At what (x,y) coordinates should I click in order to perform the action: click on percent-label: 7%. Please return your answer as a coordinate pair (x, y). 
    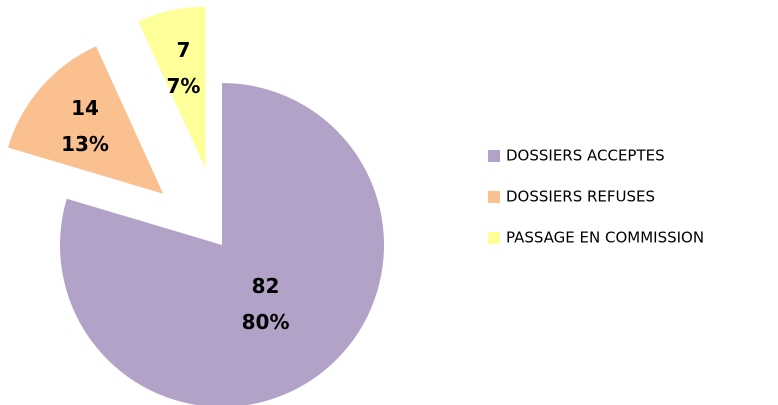
    Looking at the image, I should click on (184, 86).